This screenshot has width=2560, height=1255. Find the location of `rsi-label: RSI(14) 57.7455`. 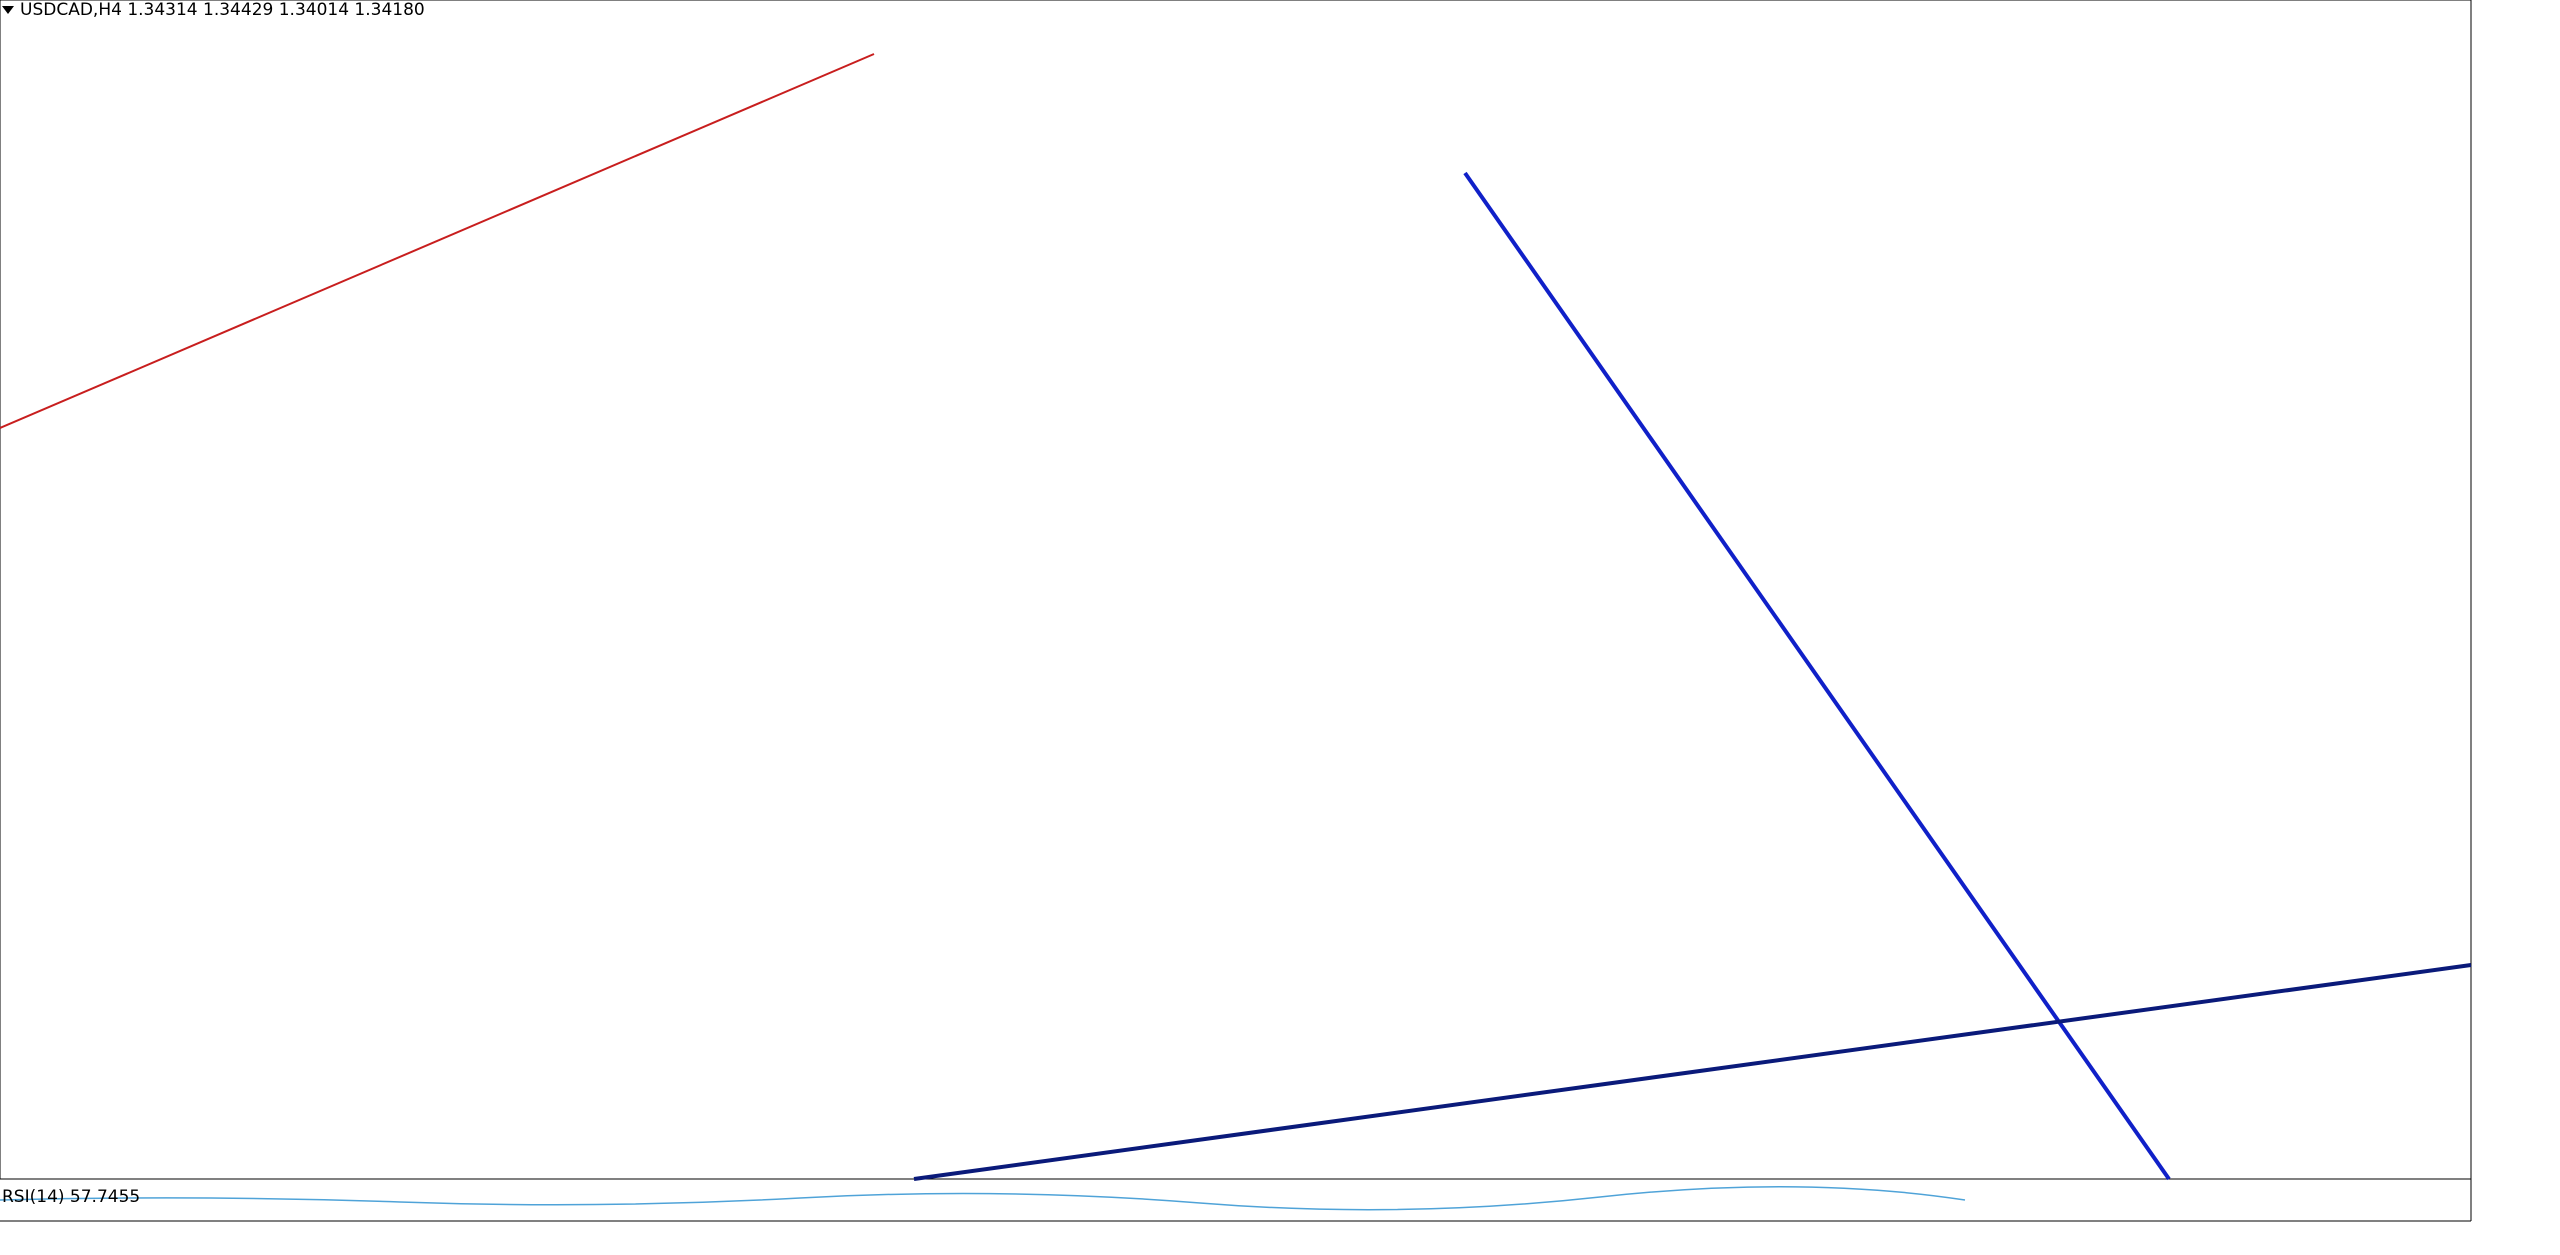

rsi-label: RSI(14) 57.7455 is located at coordinates (71, 1197).